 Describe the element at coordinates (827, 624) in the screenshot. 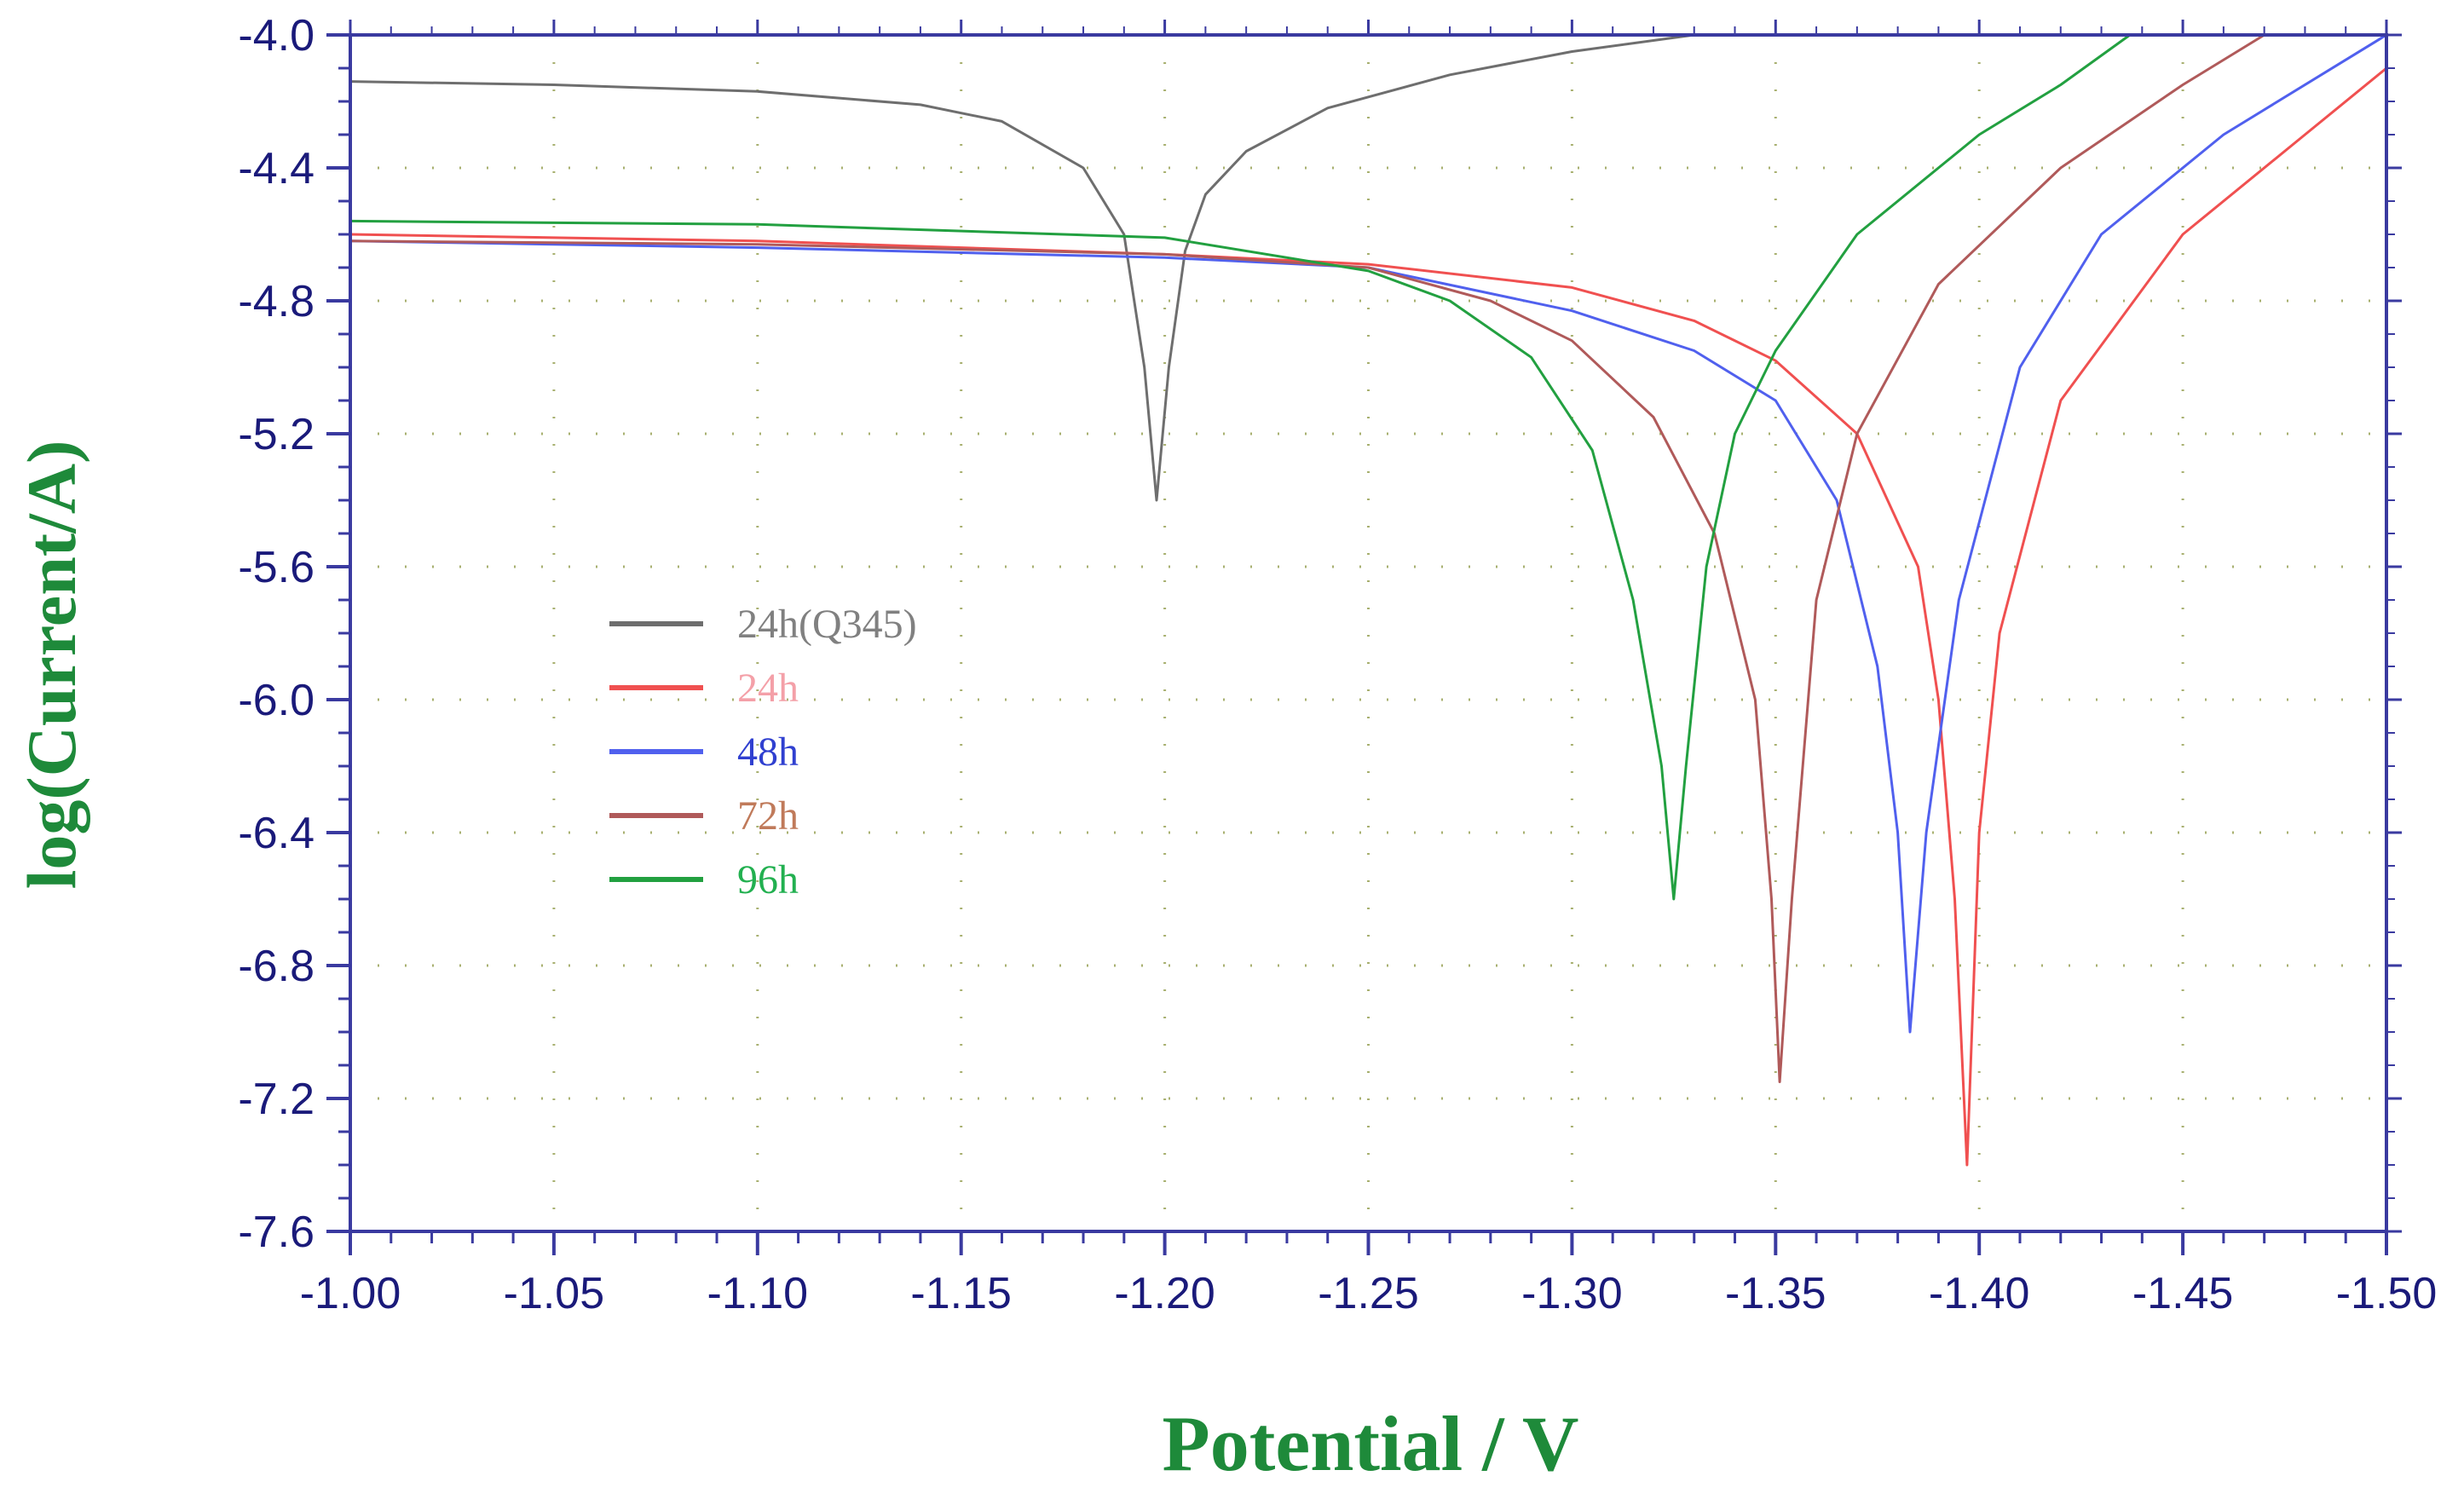

I see `legend-label-1: 24h(Q345)` at that location.